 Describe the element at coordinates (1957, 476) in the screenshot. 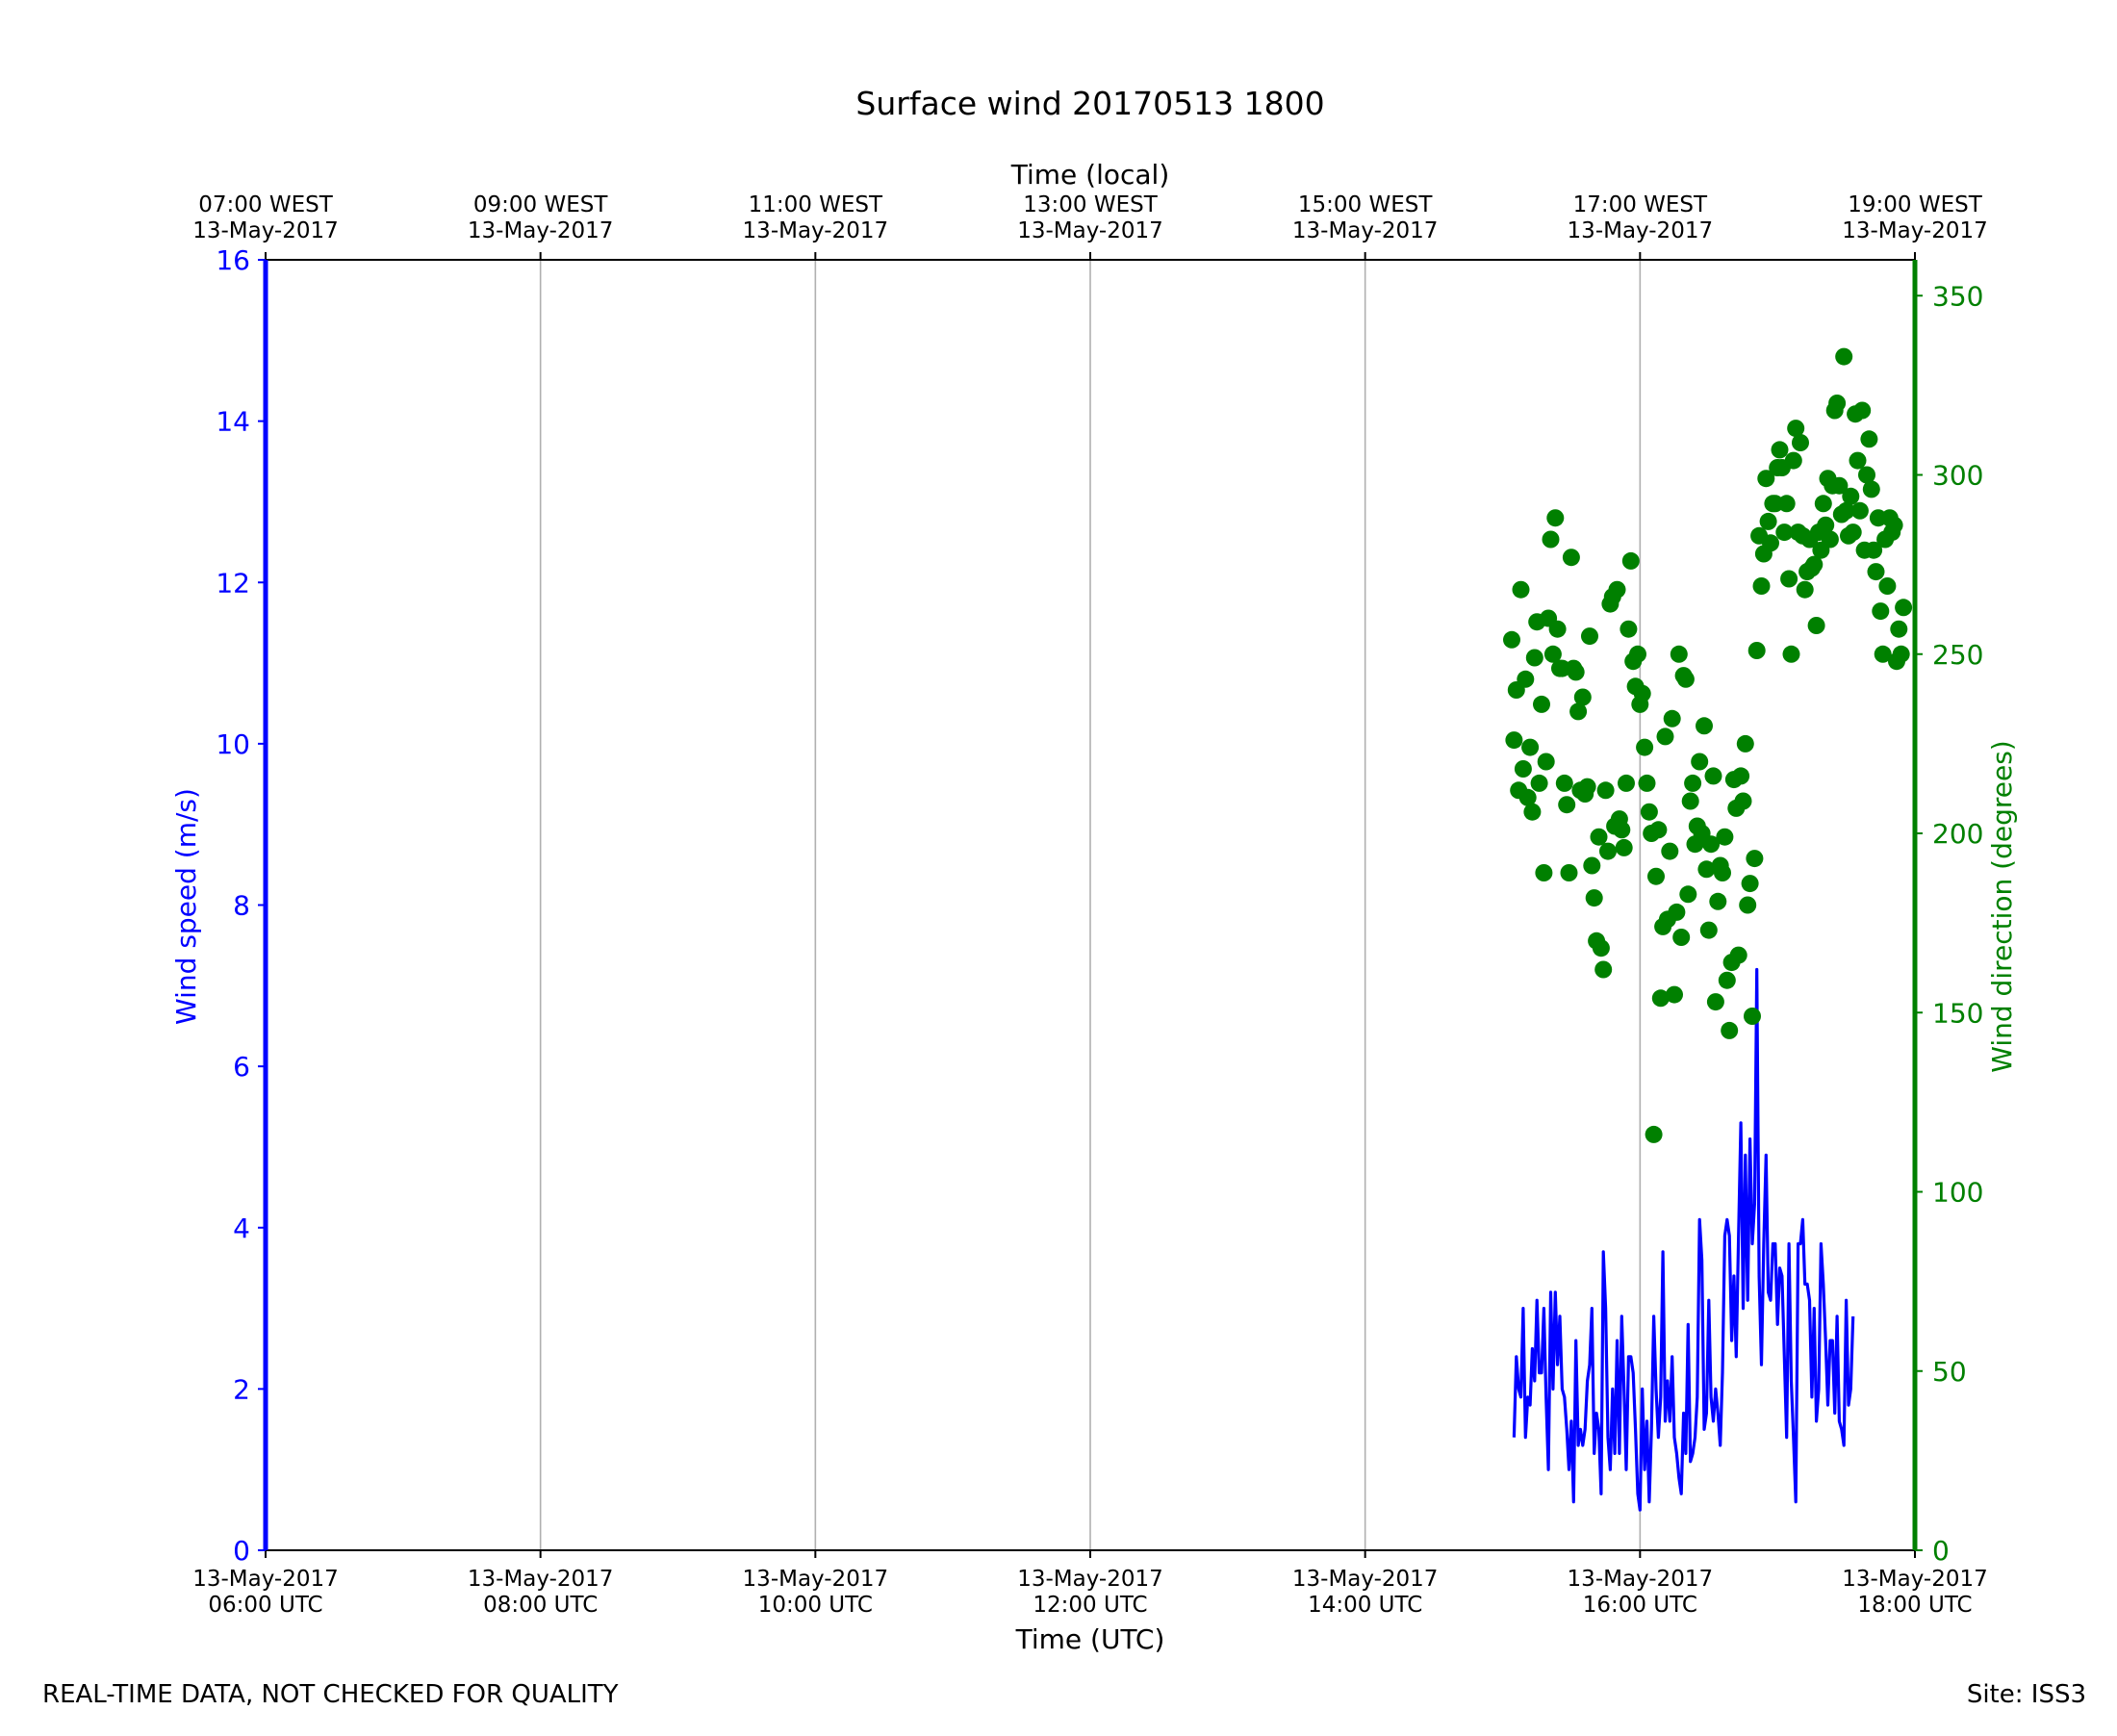

I see `y2-tick-label: 300` at that location.